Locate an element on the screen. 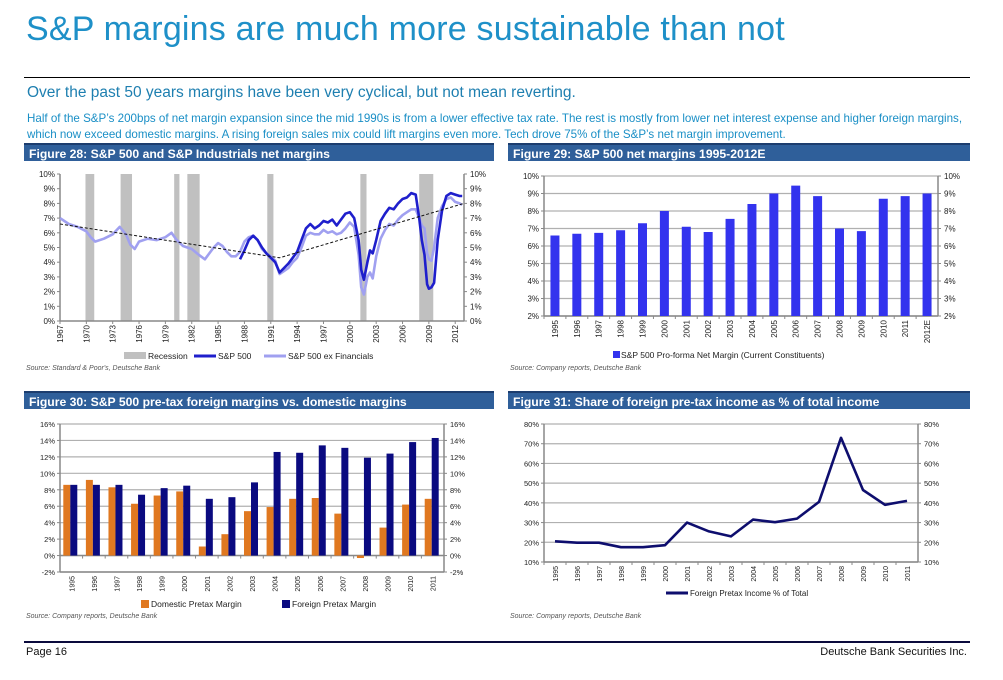  x-tick-label: 2005 is located at coordinates (776, 574).